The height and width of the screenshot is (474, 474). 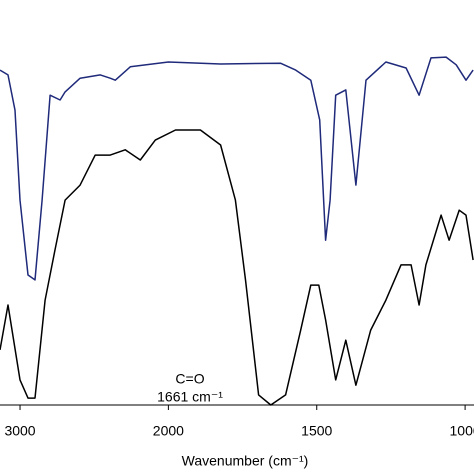 What do you see at coordinates (190, 397) in the screenshot?
I see `annotation: 1661 cm⁻¹` at bounding box center [190, 397].